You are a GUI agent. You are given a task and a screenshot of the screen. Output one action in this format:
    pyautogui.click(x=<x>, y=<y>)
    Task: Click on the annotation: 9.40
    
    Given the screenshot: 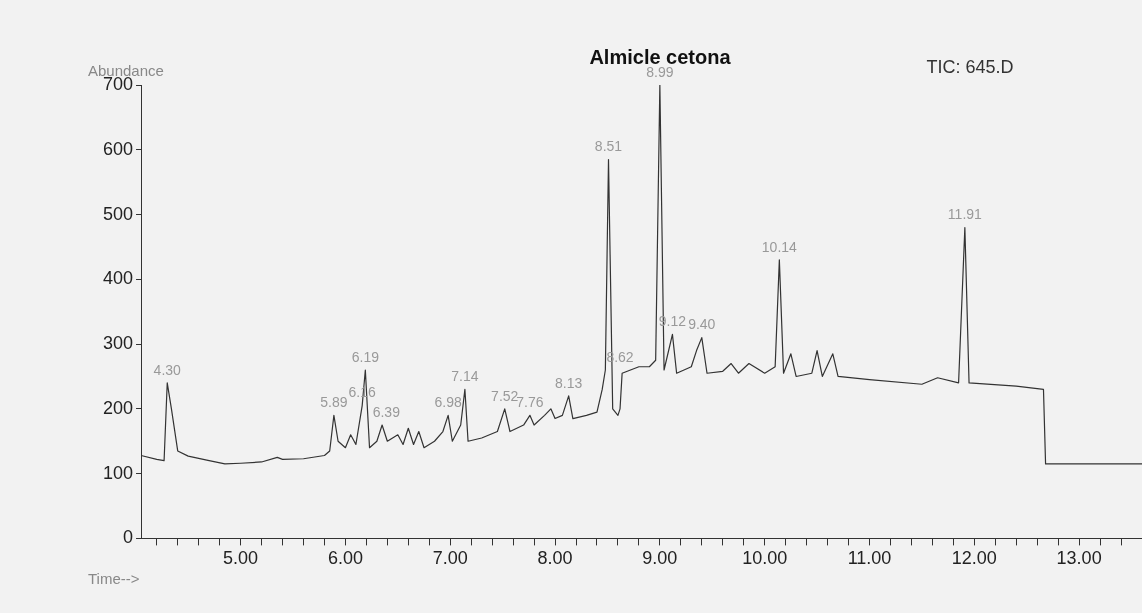 What is the action you would take?
    pyautogui.click(x=702, y=324)
    